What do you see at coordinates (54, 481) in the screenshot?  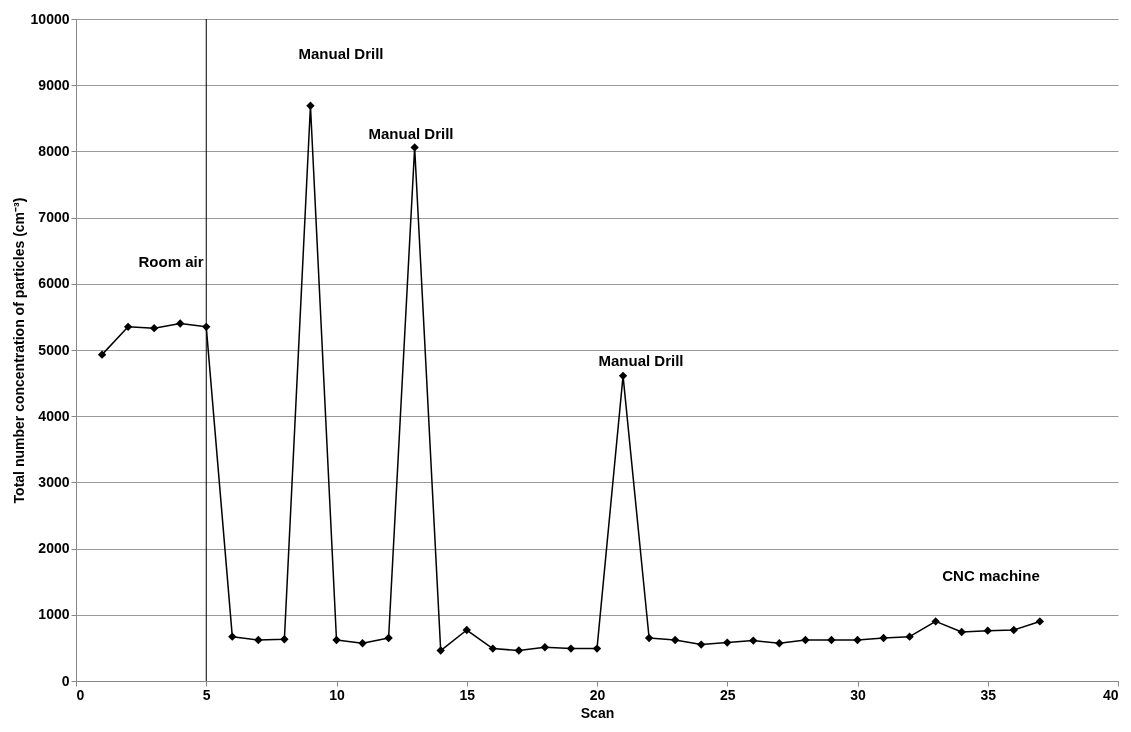 I see `y-tick-label: 3000` at bounding box center [54, 481].